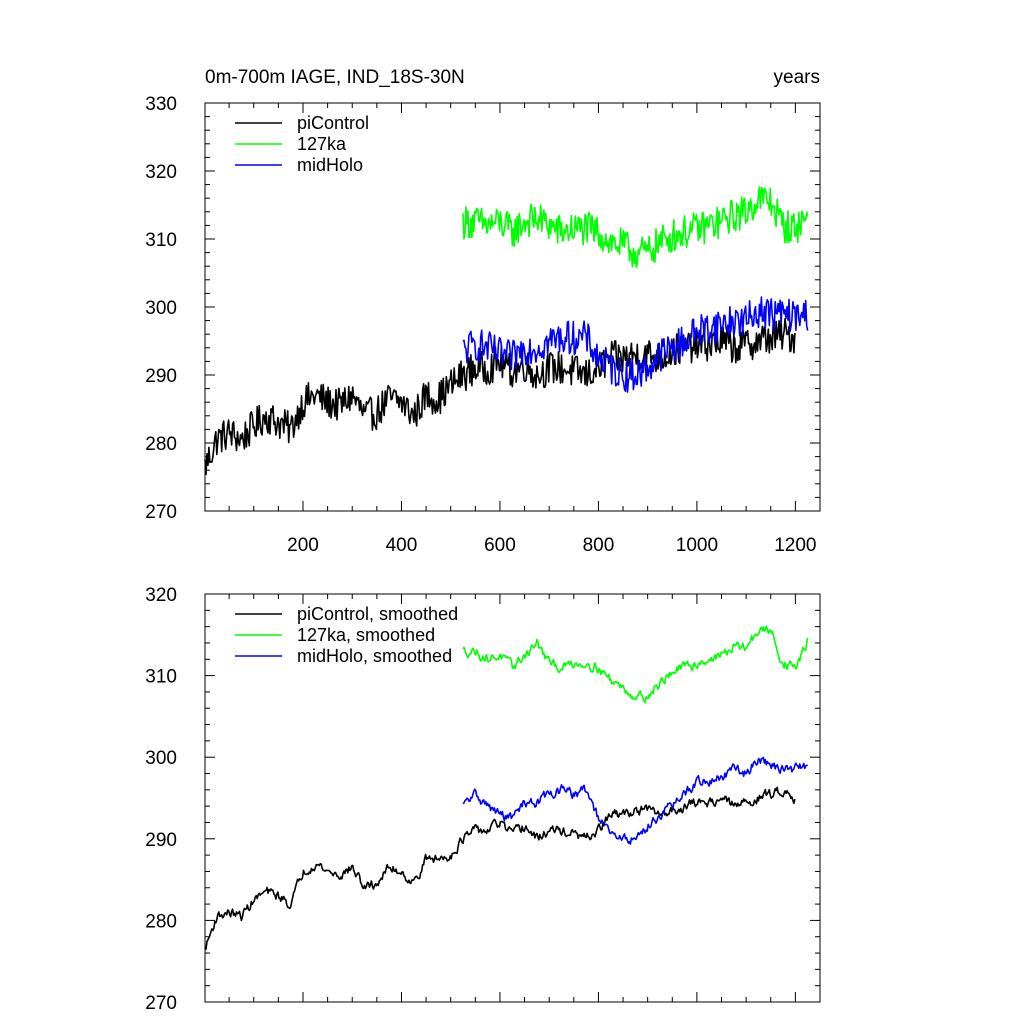  I want to click on top-chart-units: years, so click(797, 77).